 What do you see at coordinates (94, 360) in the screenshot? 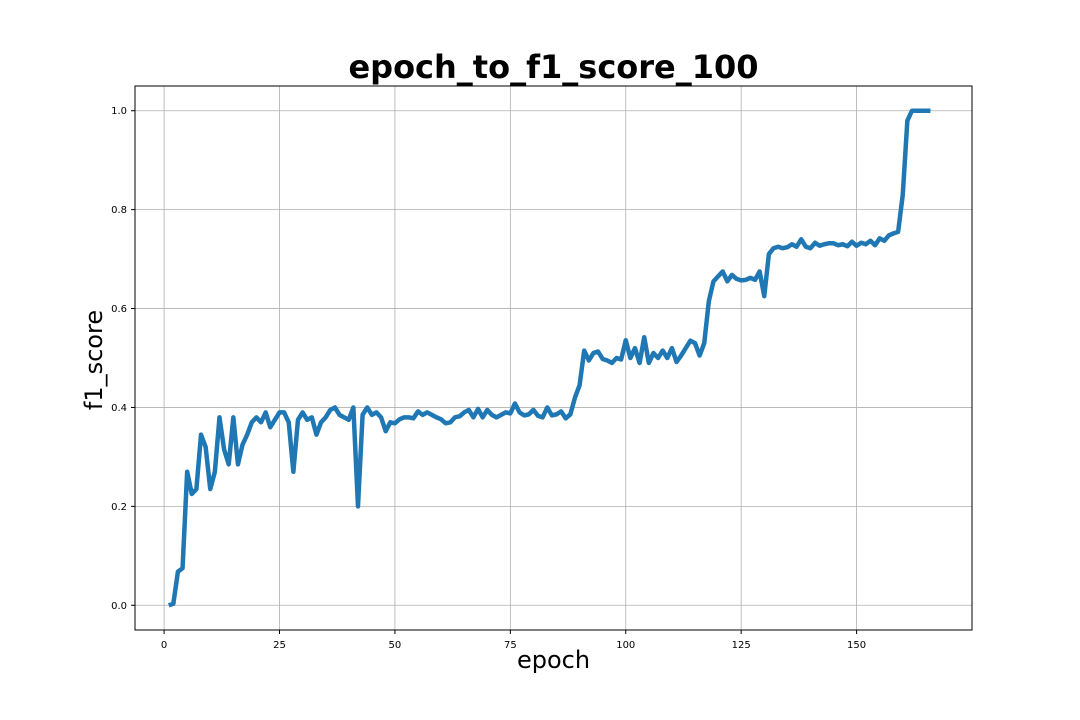
I see `y-axis-label: f1_score` at bounding box center [94, 360].